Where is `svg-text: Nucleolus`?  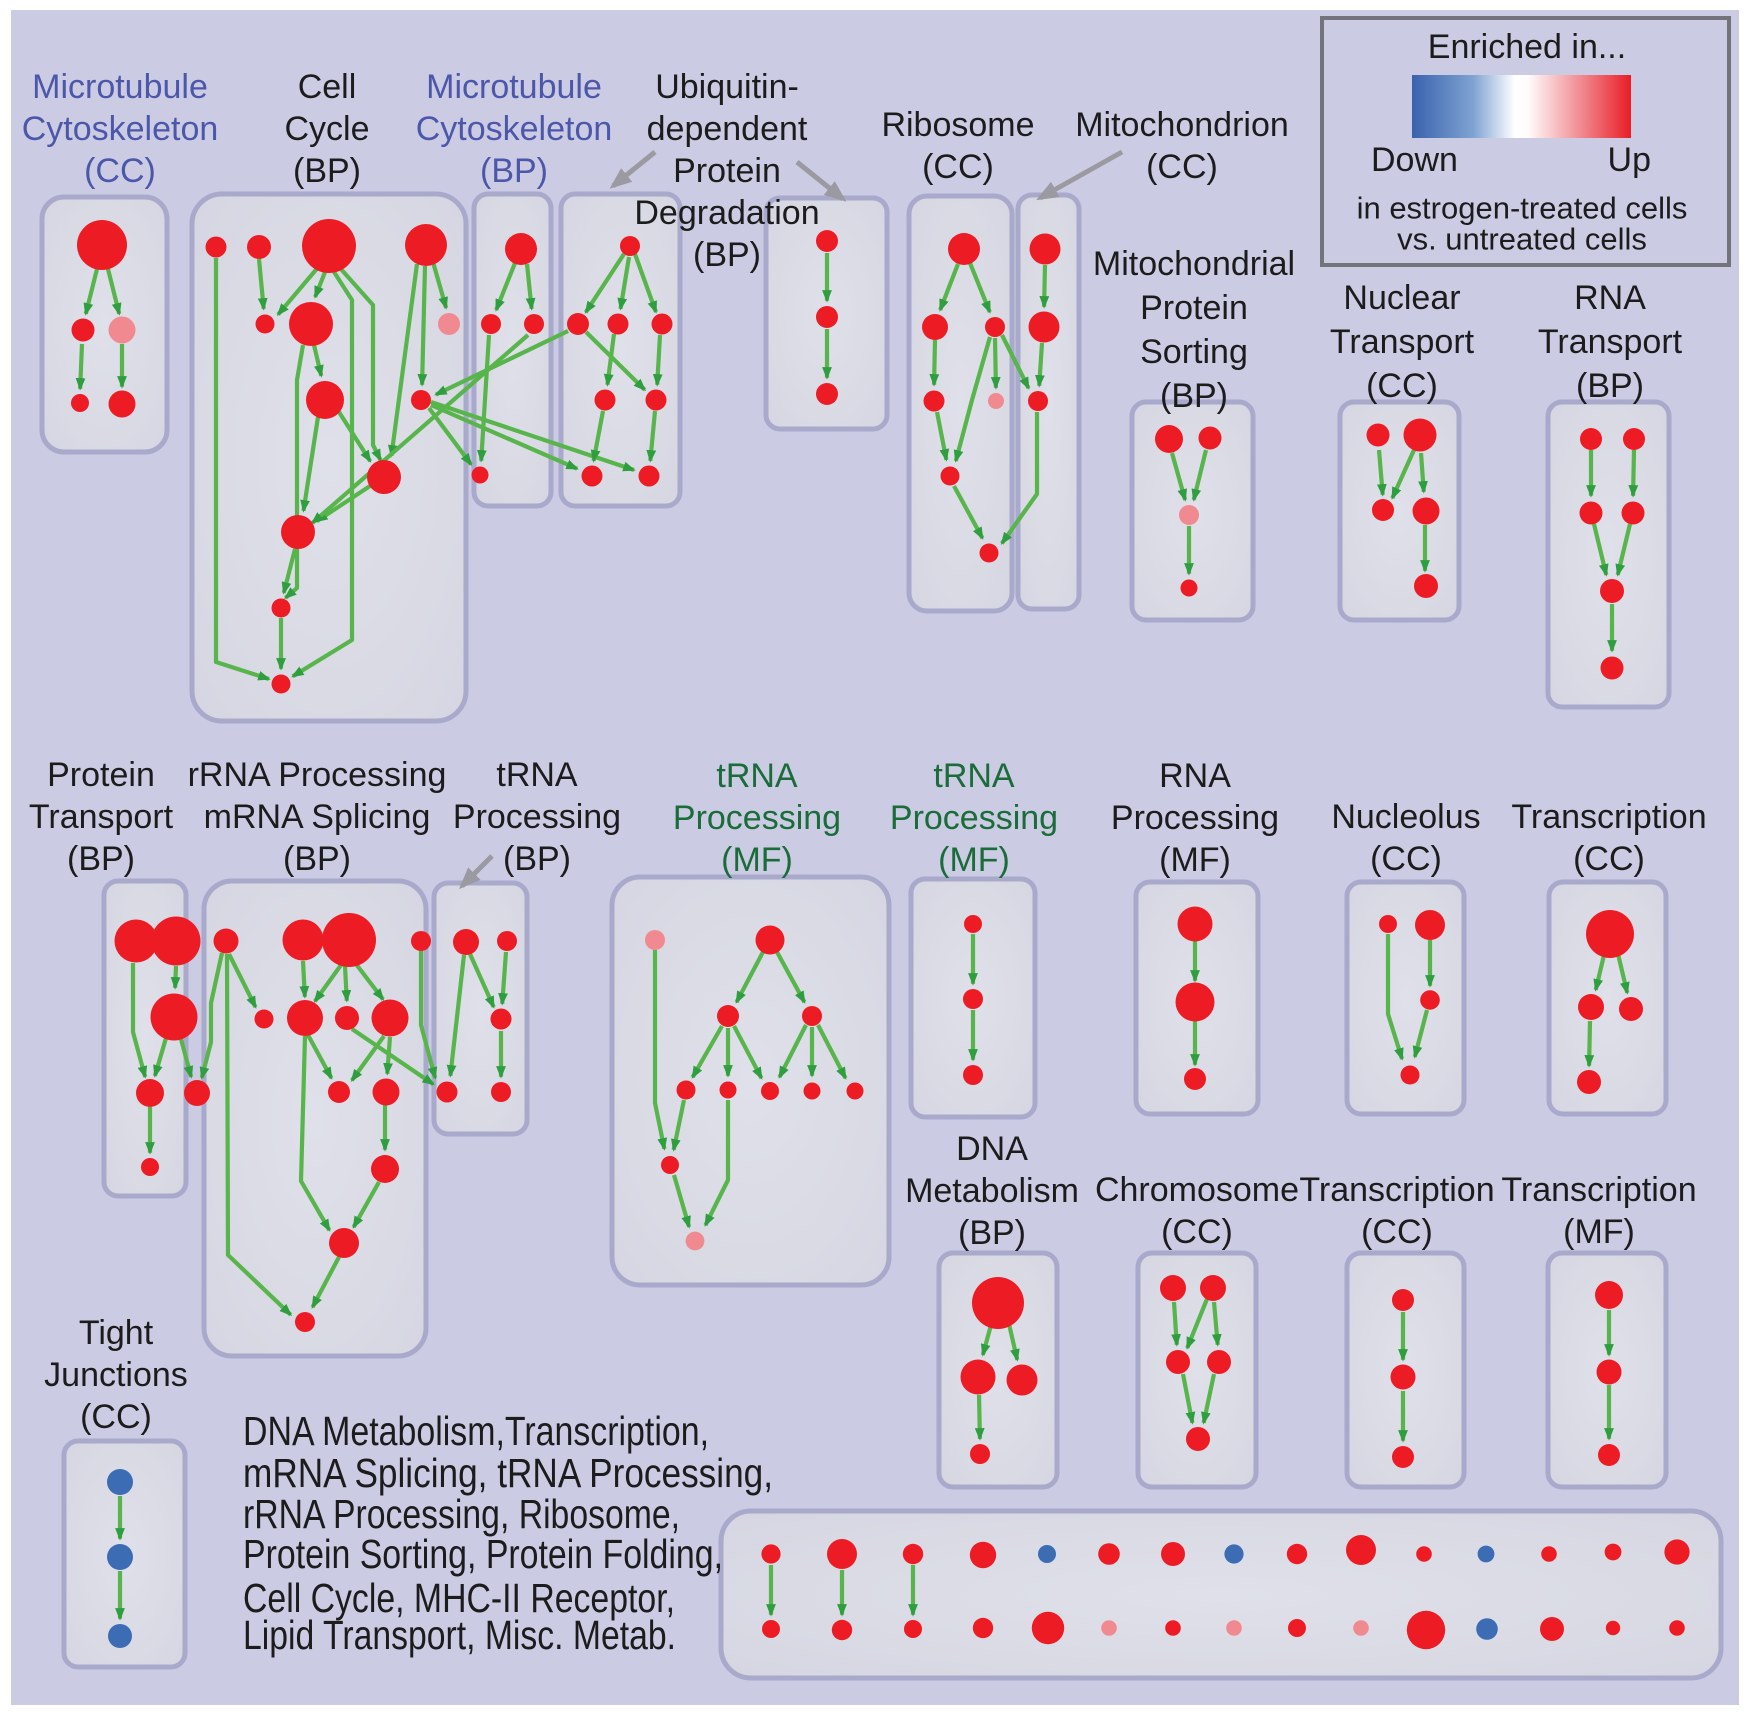 svg-text: Nucleolus is located at coordinates (1405, 817).